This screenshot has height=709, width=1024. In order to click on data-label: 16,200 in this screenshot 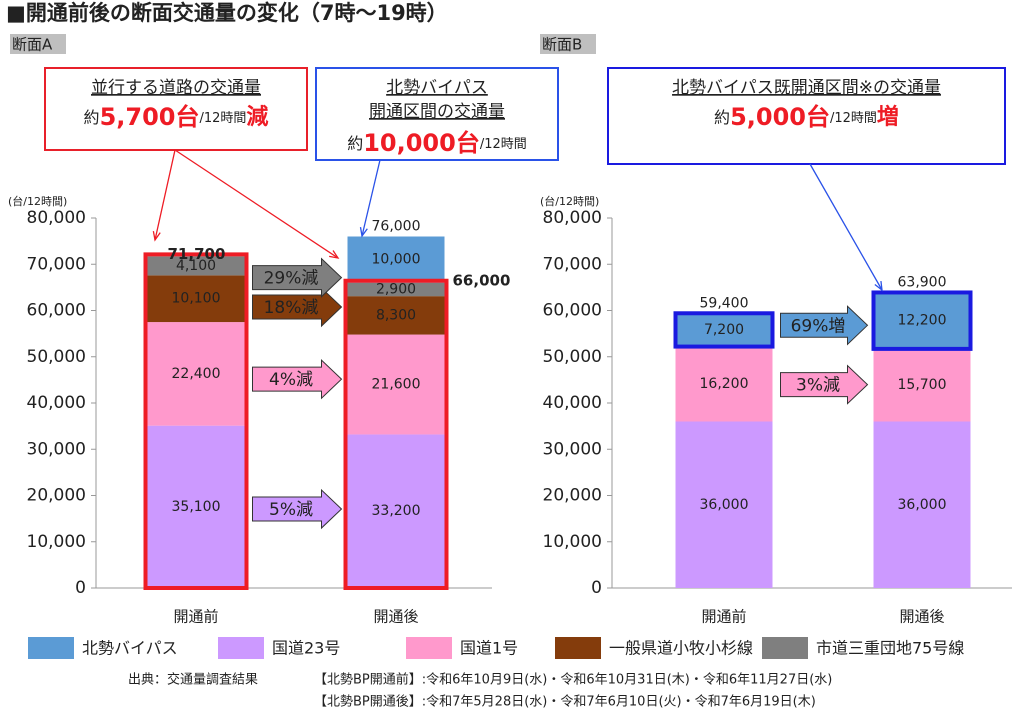, I will do `click(724, 384)`.